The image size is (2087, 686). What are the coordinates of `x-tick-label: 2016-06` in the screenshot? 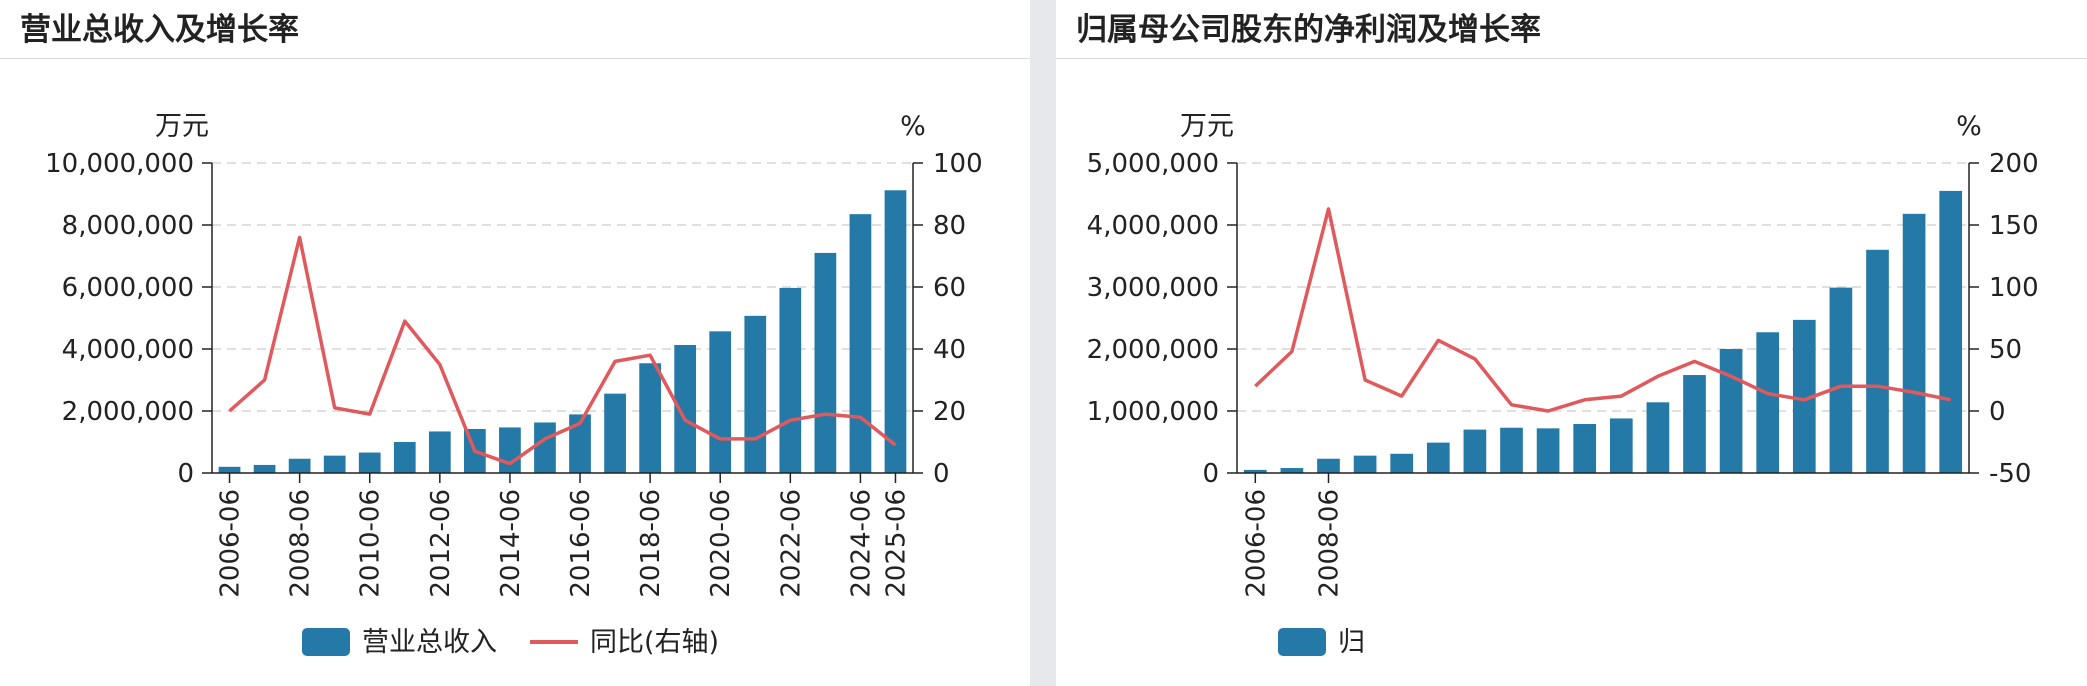 It's located at (581, 543).